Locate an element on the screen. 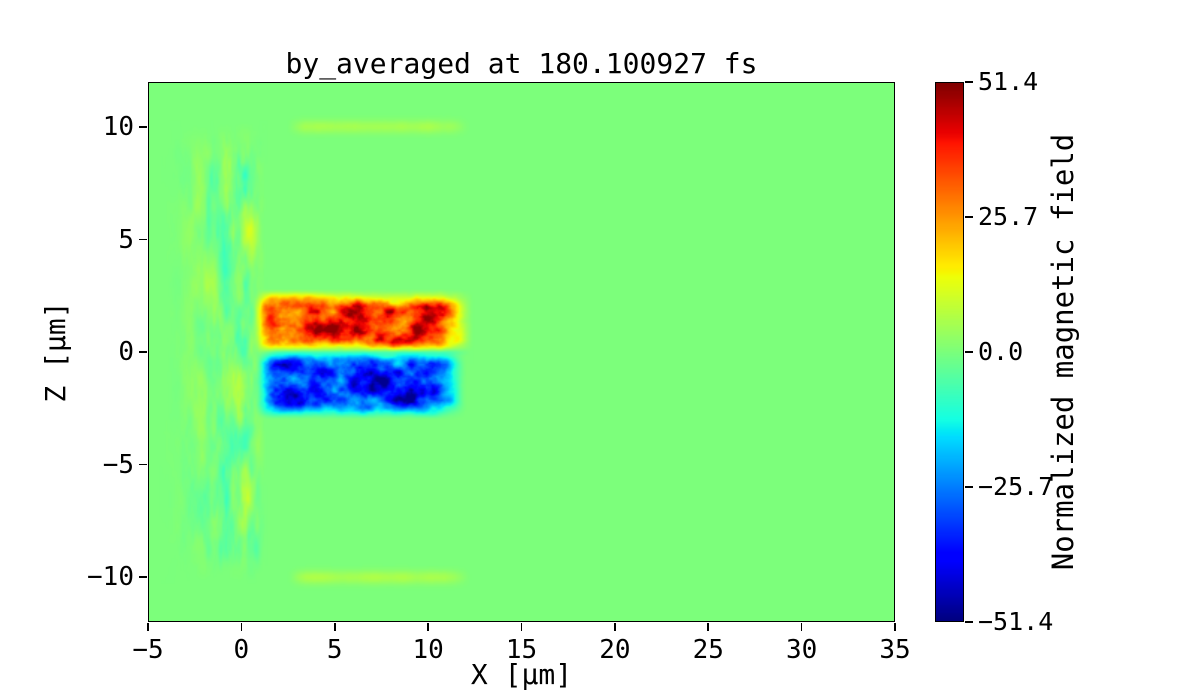  y-tick-label: −10 is located at coordinates (110, 577).